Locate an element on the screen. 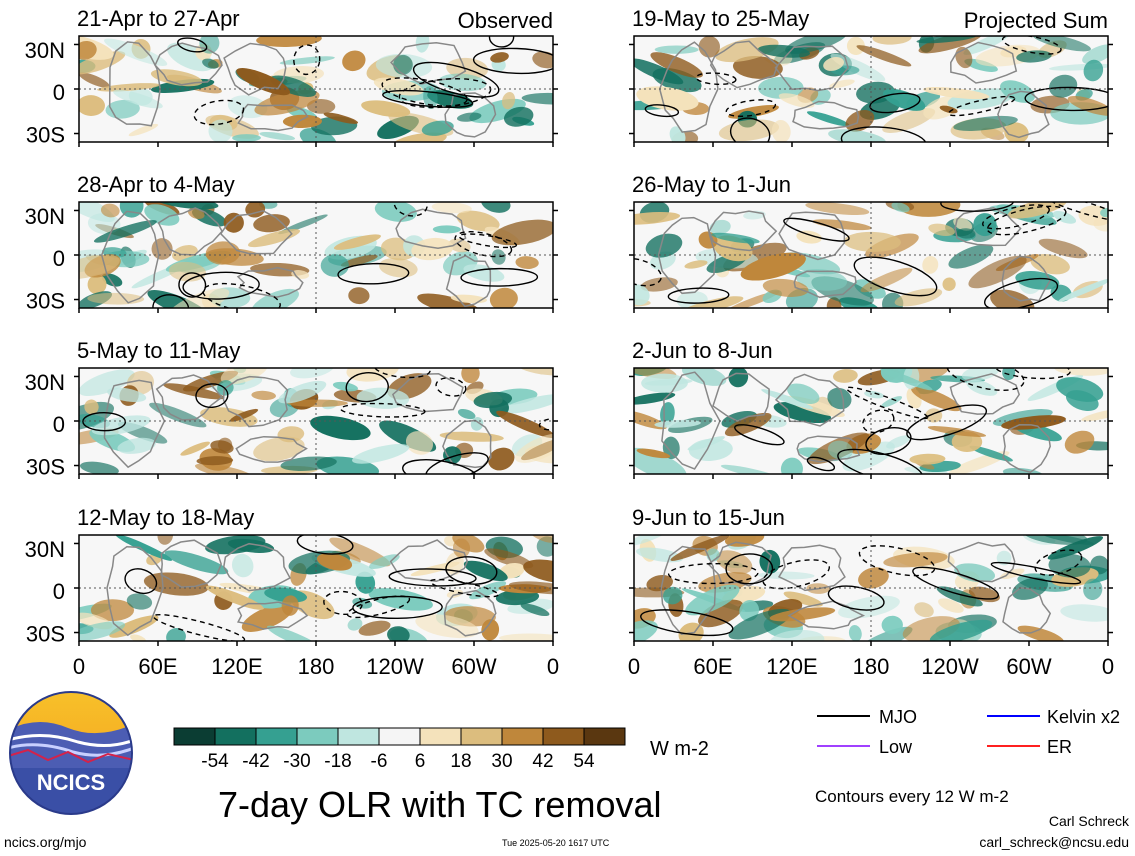  lat-label-4-0: 30N is located at coordinates (45, 549).